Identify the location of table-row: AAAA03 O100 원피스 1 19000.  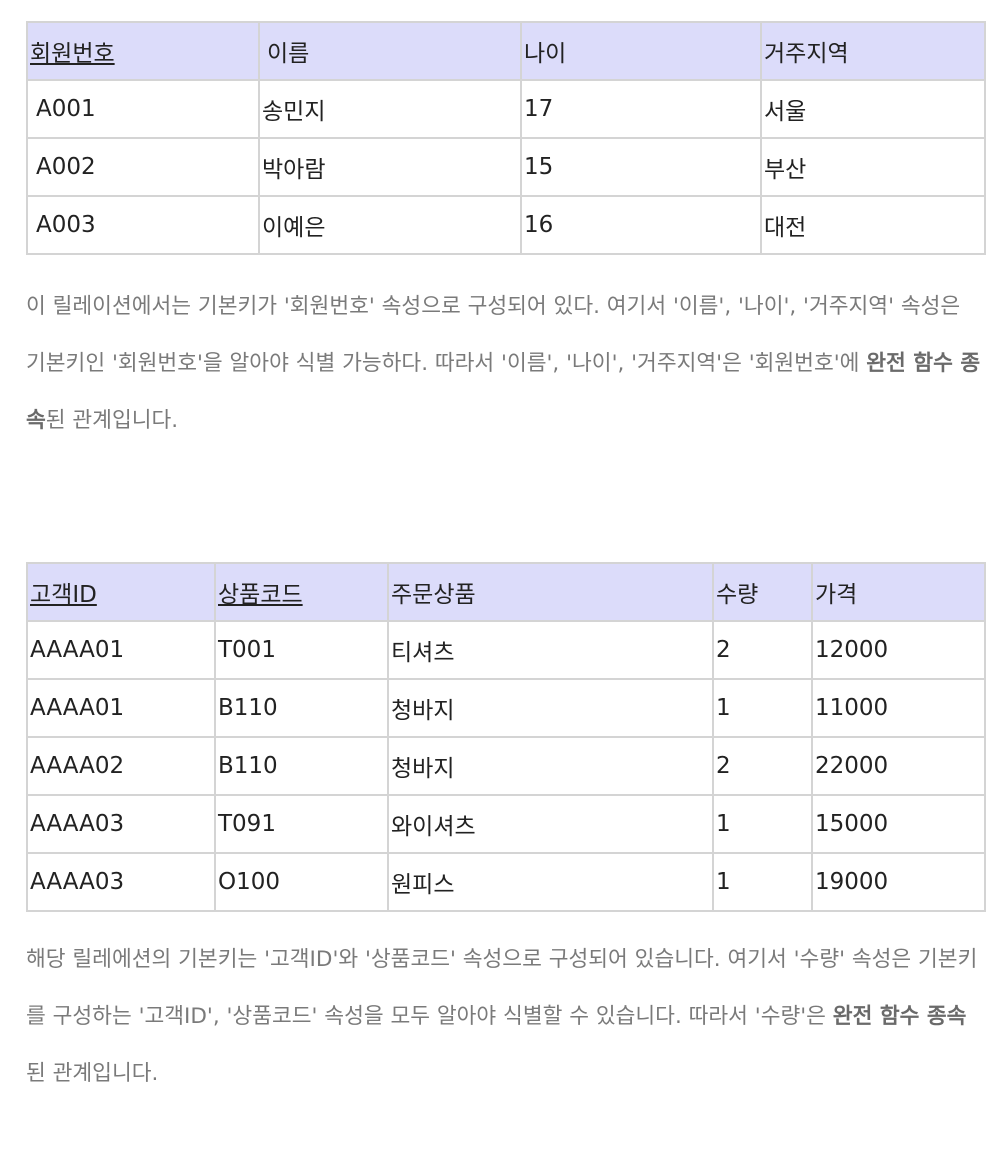
(506, 882).